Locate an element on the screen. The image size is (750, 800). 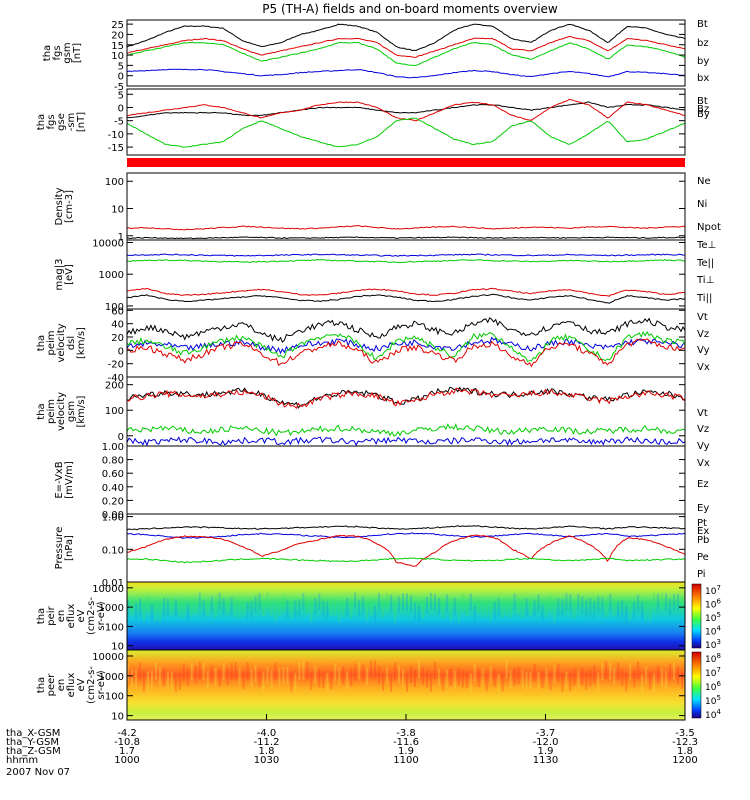
y-tick-label: 1.00 is located at coordinates (113, 447).